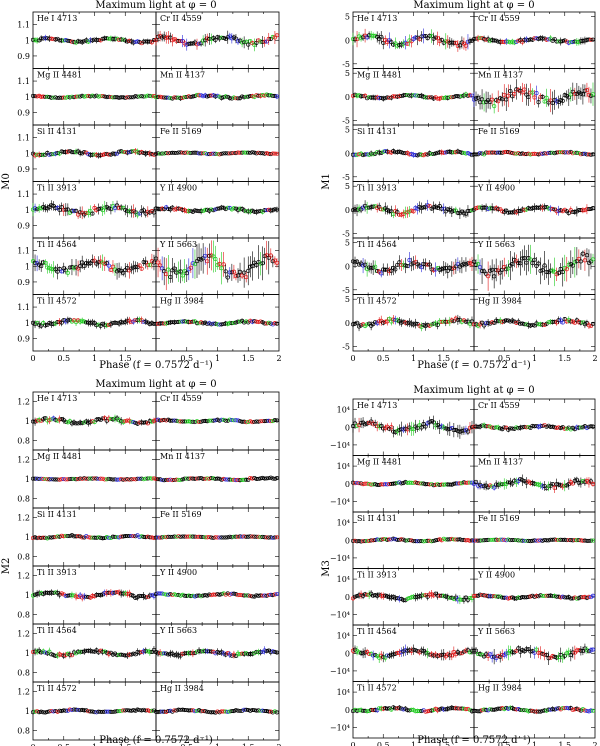 The width and height of the screenshot is (600, 746). Describe the element at coordinates (496, 188) in the screenshot. I see `line-label: Y II 4900` at that location.